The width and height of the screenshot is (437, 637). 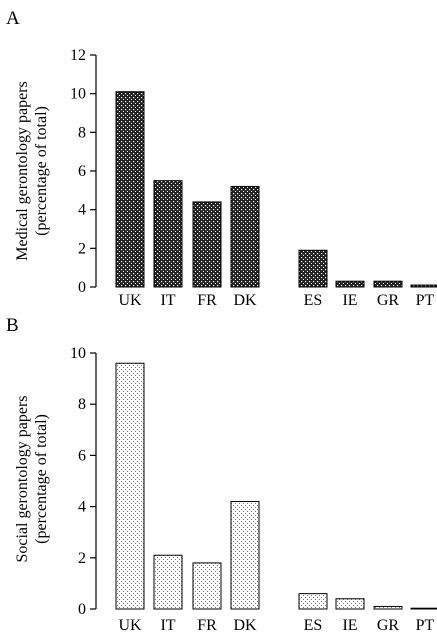 I want to click on panel-a-ylabel-line2: (percentage of total), so click(x=41, y=171).